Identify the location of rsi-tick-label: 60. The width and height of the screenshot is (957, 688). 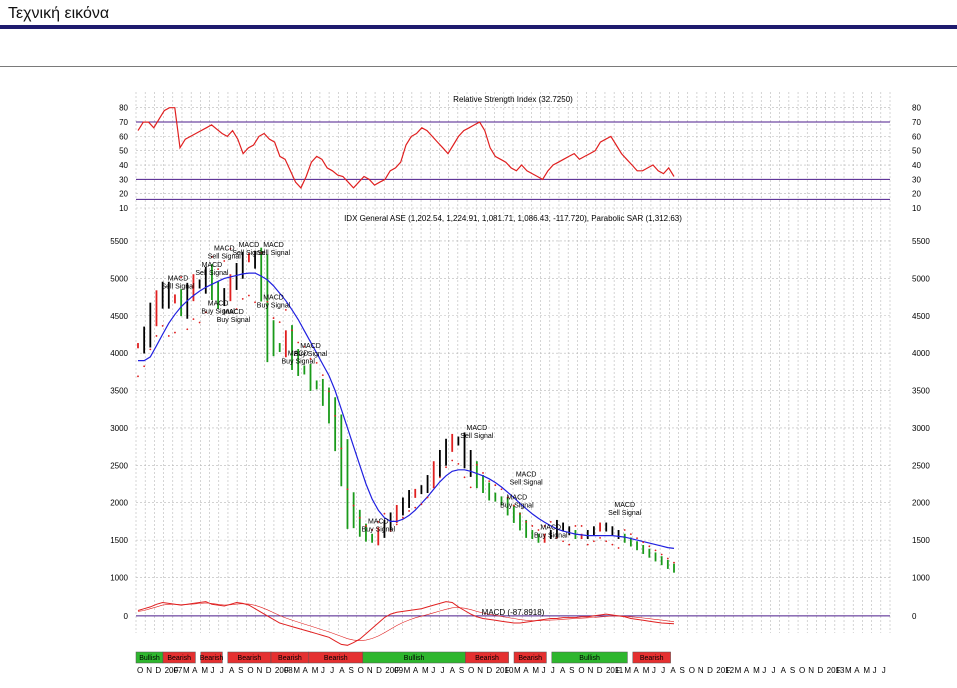
(123, 136).